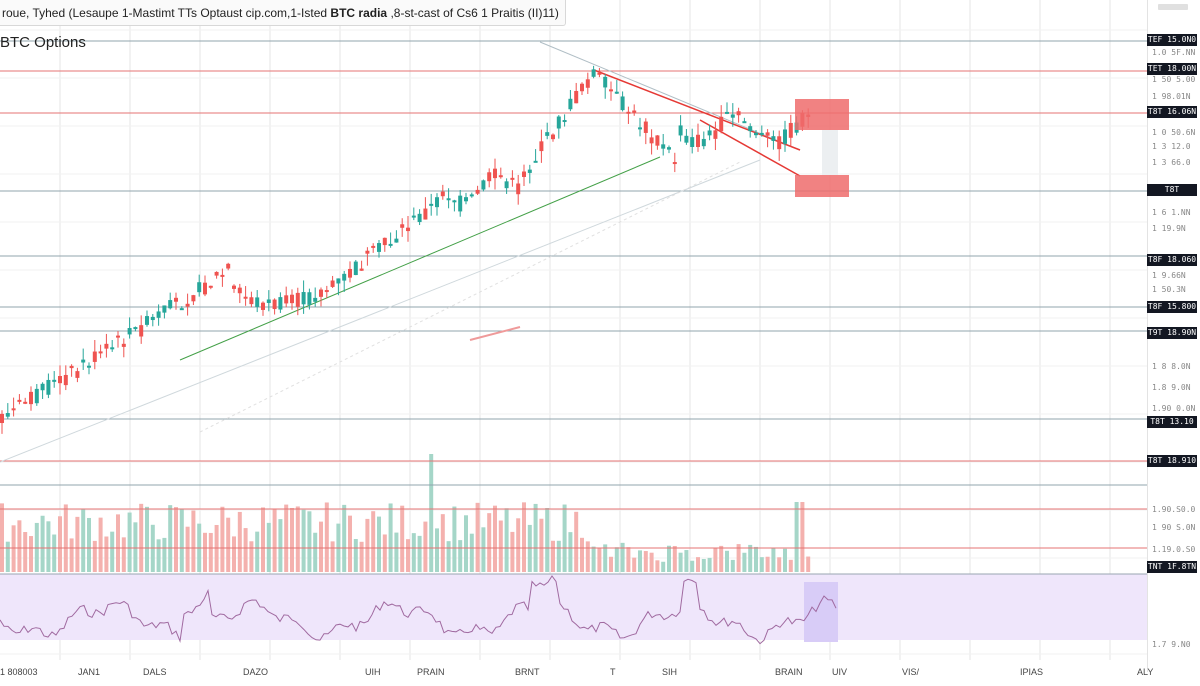 The height and width of the screenshot is (686, 1200). Describe the element at coordinates (264, 13) in the screenshot. I see `info-text-b: Optaust cip.com,1-Isted` at that location.